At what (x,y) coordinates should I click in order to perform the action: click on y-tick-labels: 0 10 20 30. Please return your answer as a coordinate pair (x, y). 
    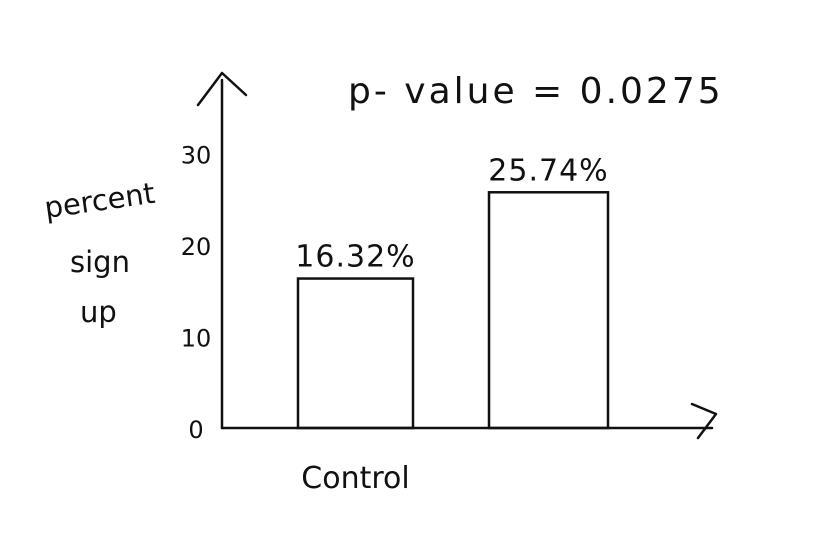
    Looking at the image, I should click on (196, 292).